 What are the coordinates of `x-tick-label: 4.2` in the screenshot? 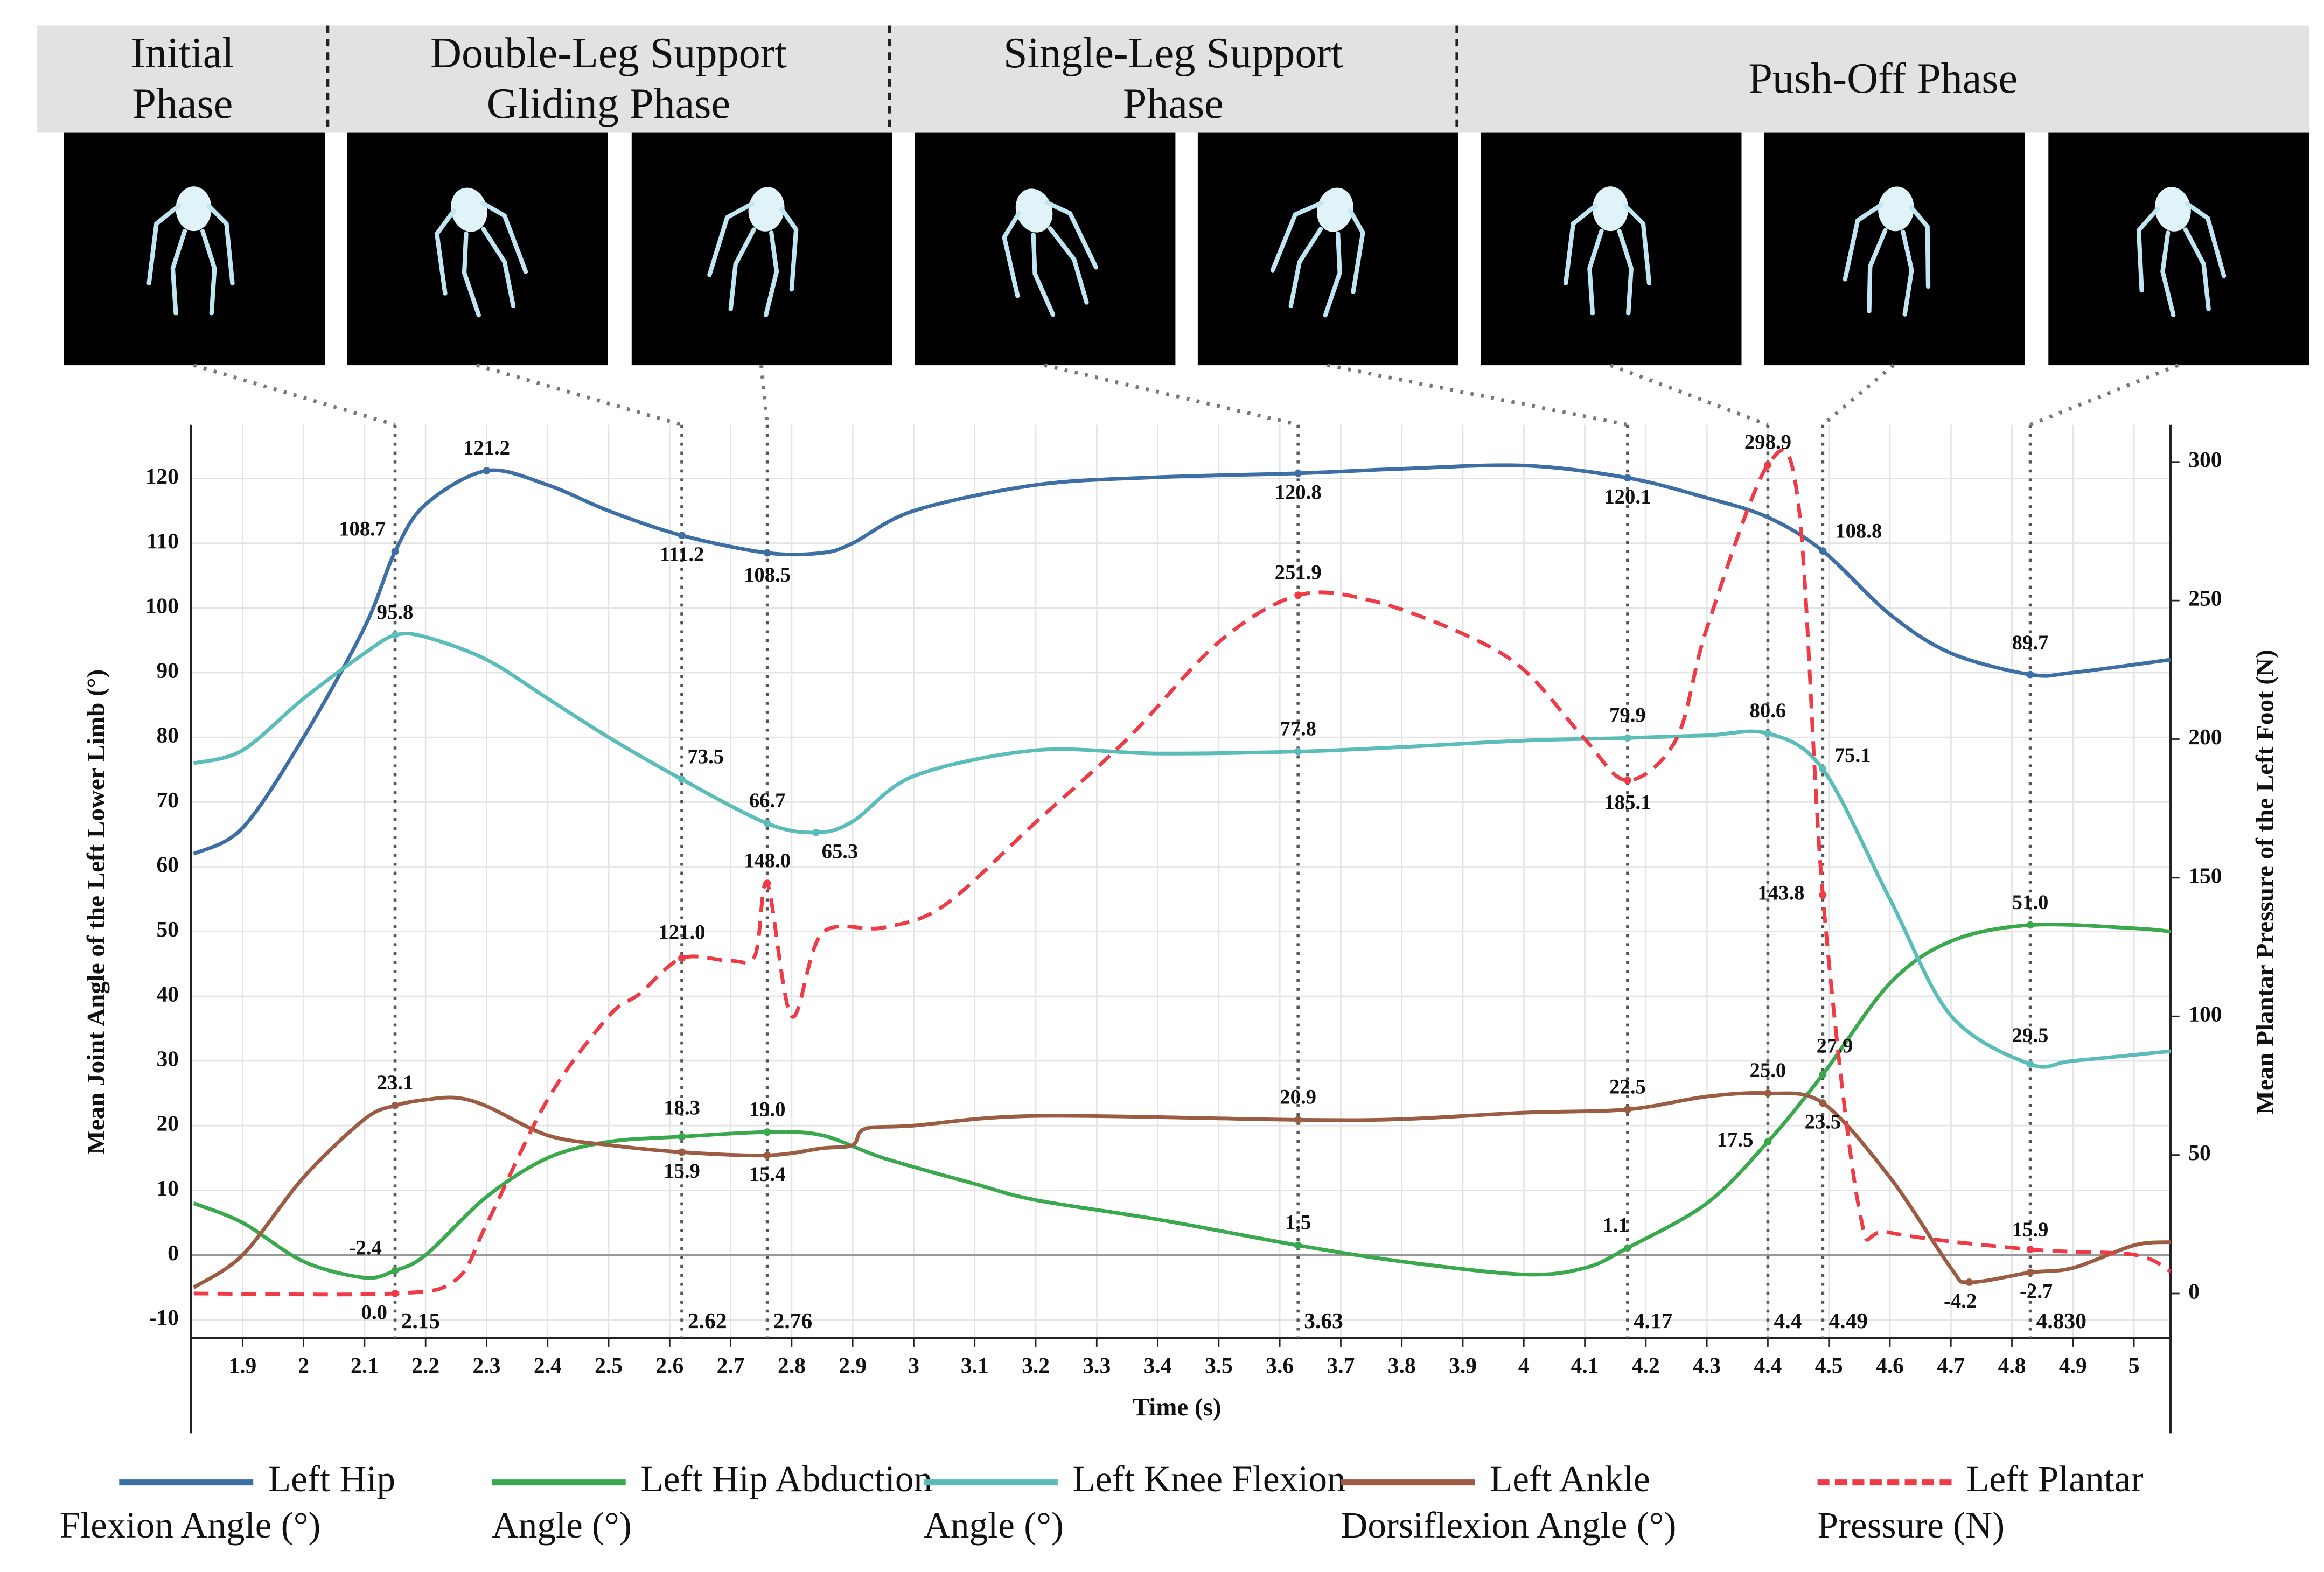 It's located at (1646, 1365).